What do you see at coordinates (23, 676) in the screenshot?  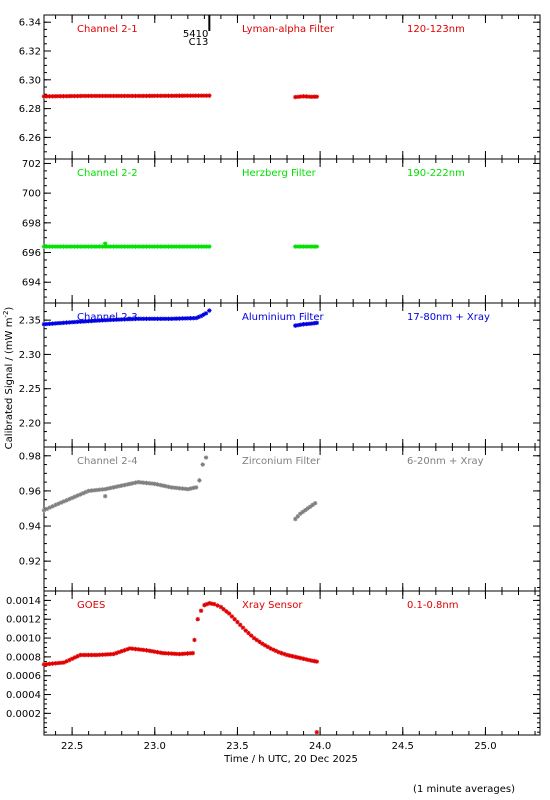 I see `y-tick-label: 0.0006` at bounding box center [23, 676].